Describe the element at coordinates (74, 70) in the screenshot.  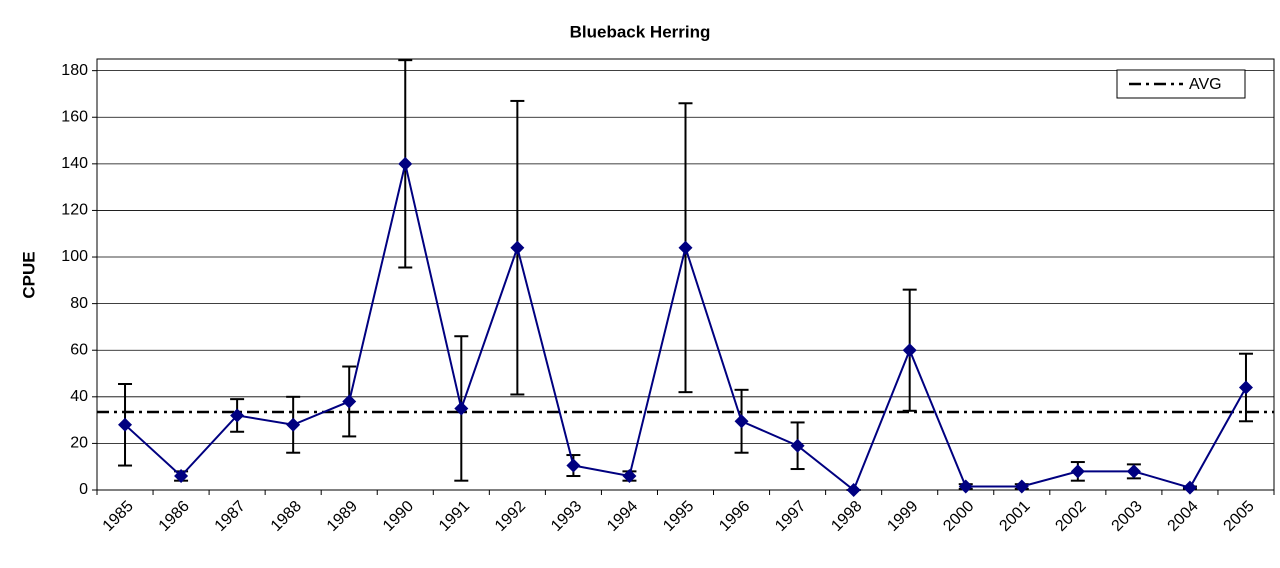
I see `y-tick-label: 180` at that location.